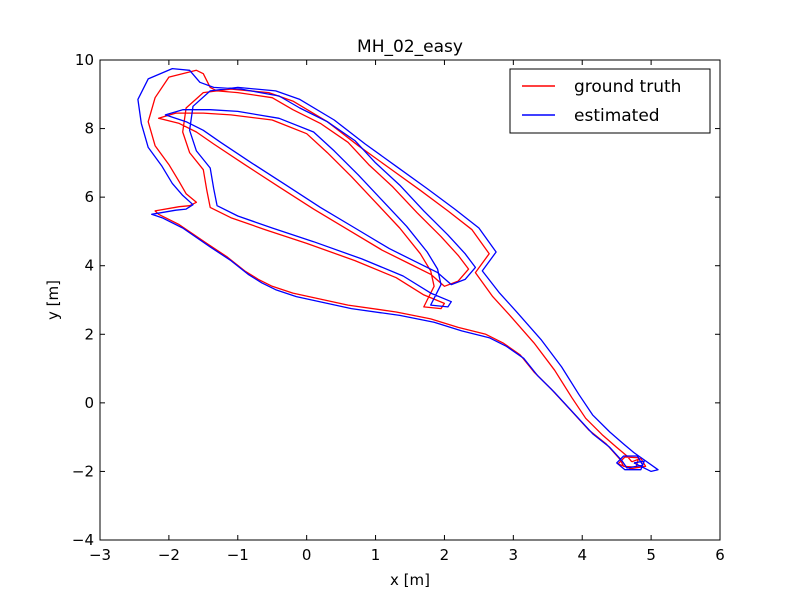 Image resolution: width=800 pixels, height=600 pixels. Describe the element at coordinates (582, 555) in the screenshot. I see `x-tick-label: 4` at that location.